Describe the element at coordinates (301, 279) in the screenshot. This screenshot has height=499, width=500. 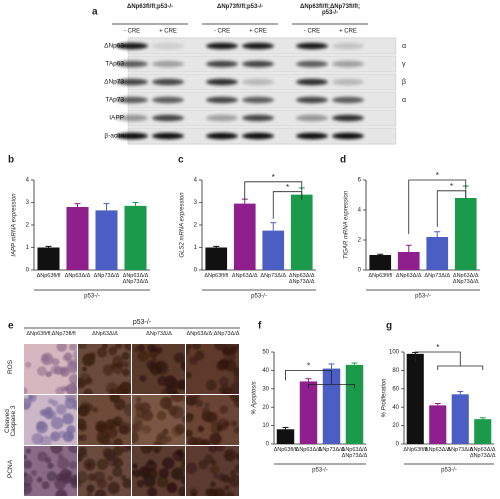
I see `x-tick-label: ΔNp63Δ/Δ ΔNp73Δ/Δ` at that location.